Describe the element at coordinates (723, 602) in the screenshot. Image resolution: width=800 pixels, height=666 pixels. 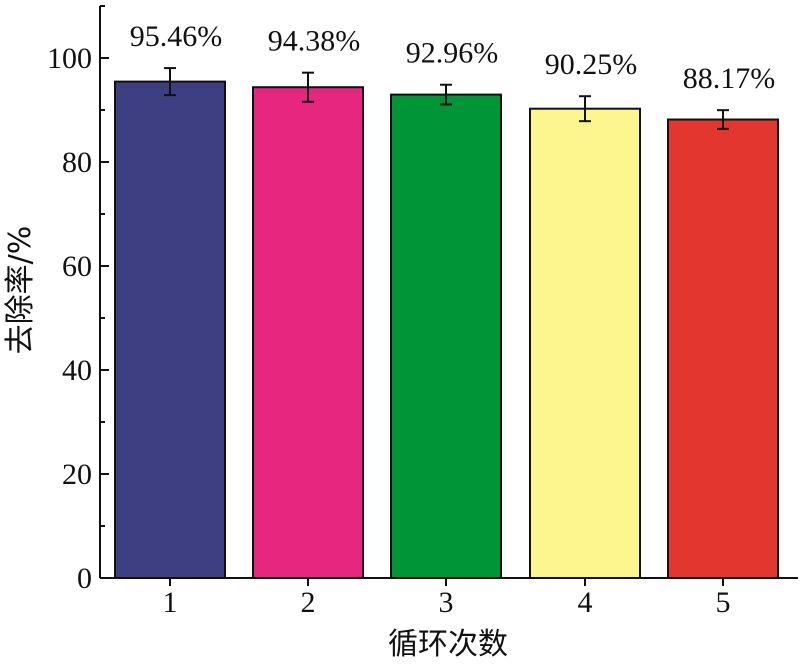
I see `x-tick-label-5: 5` at that location.